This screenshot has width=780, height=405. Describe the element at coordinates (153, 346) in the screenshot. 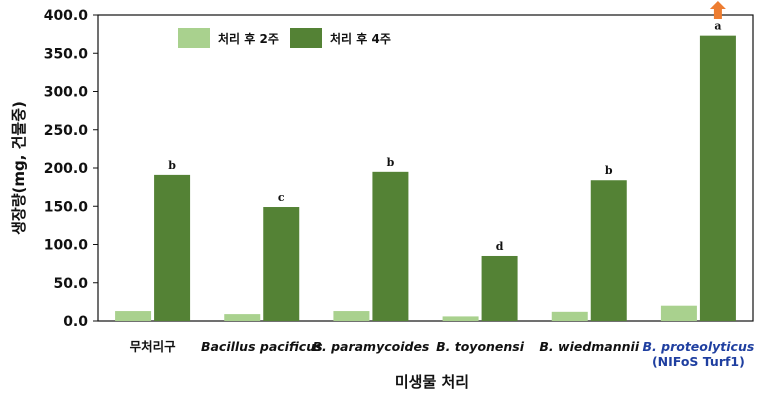

I see `category-label: 무처리구` at that location.